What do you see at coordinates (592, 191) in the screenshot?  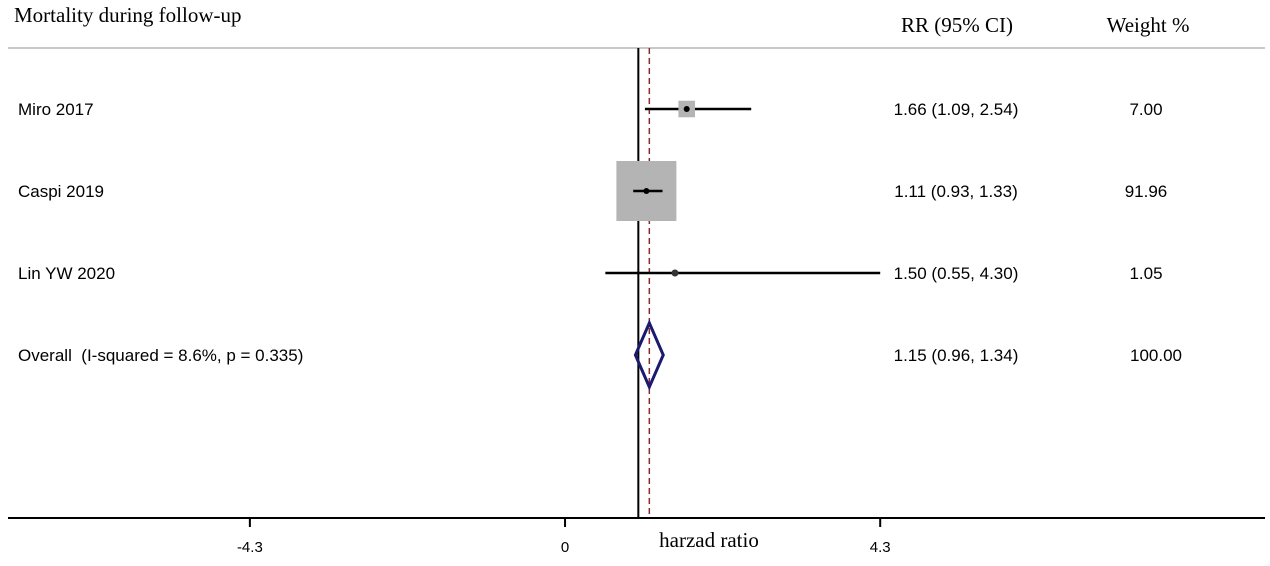 I see `study-row-caspi-2019: Caspi 2019 1.11 (0.93, 1.33) 91.96` at bounding box center [592, 191].